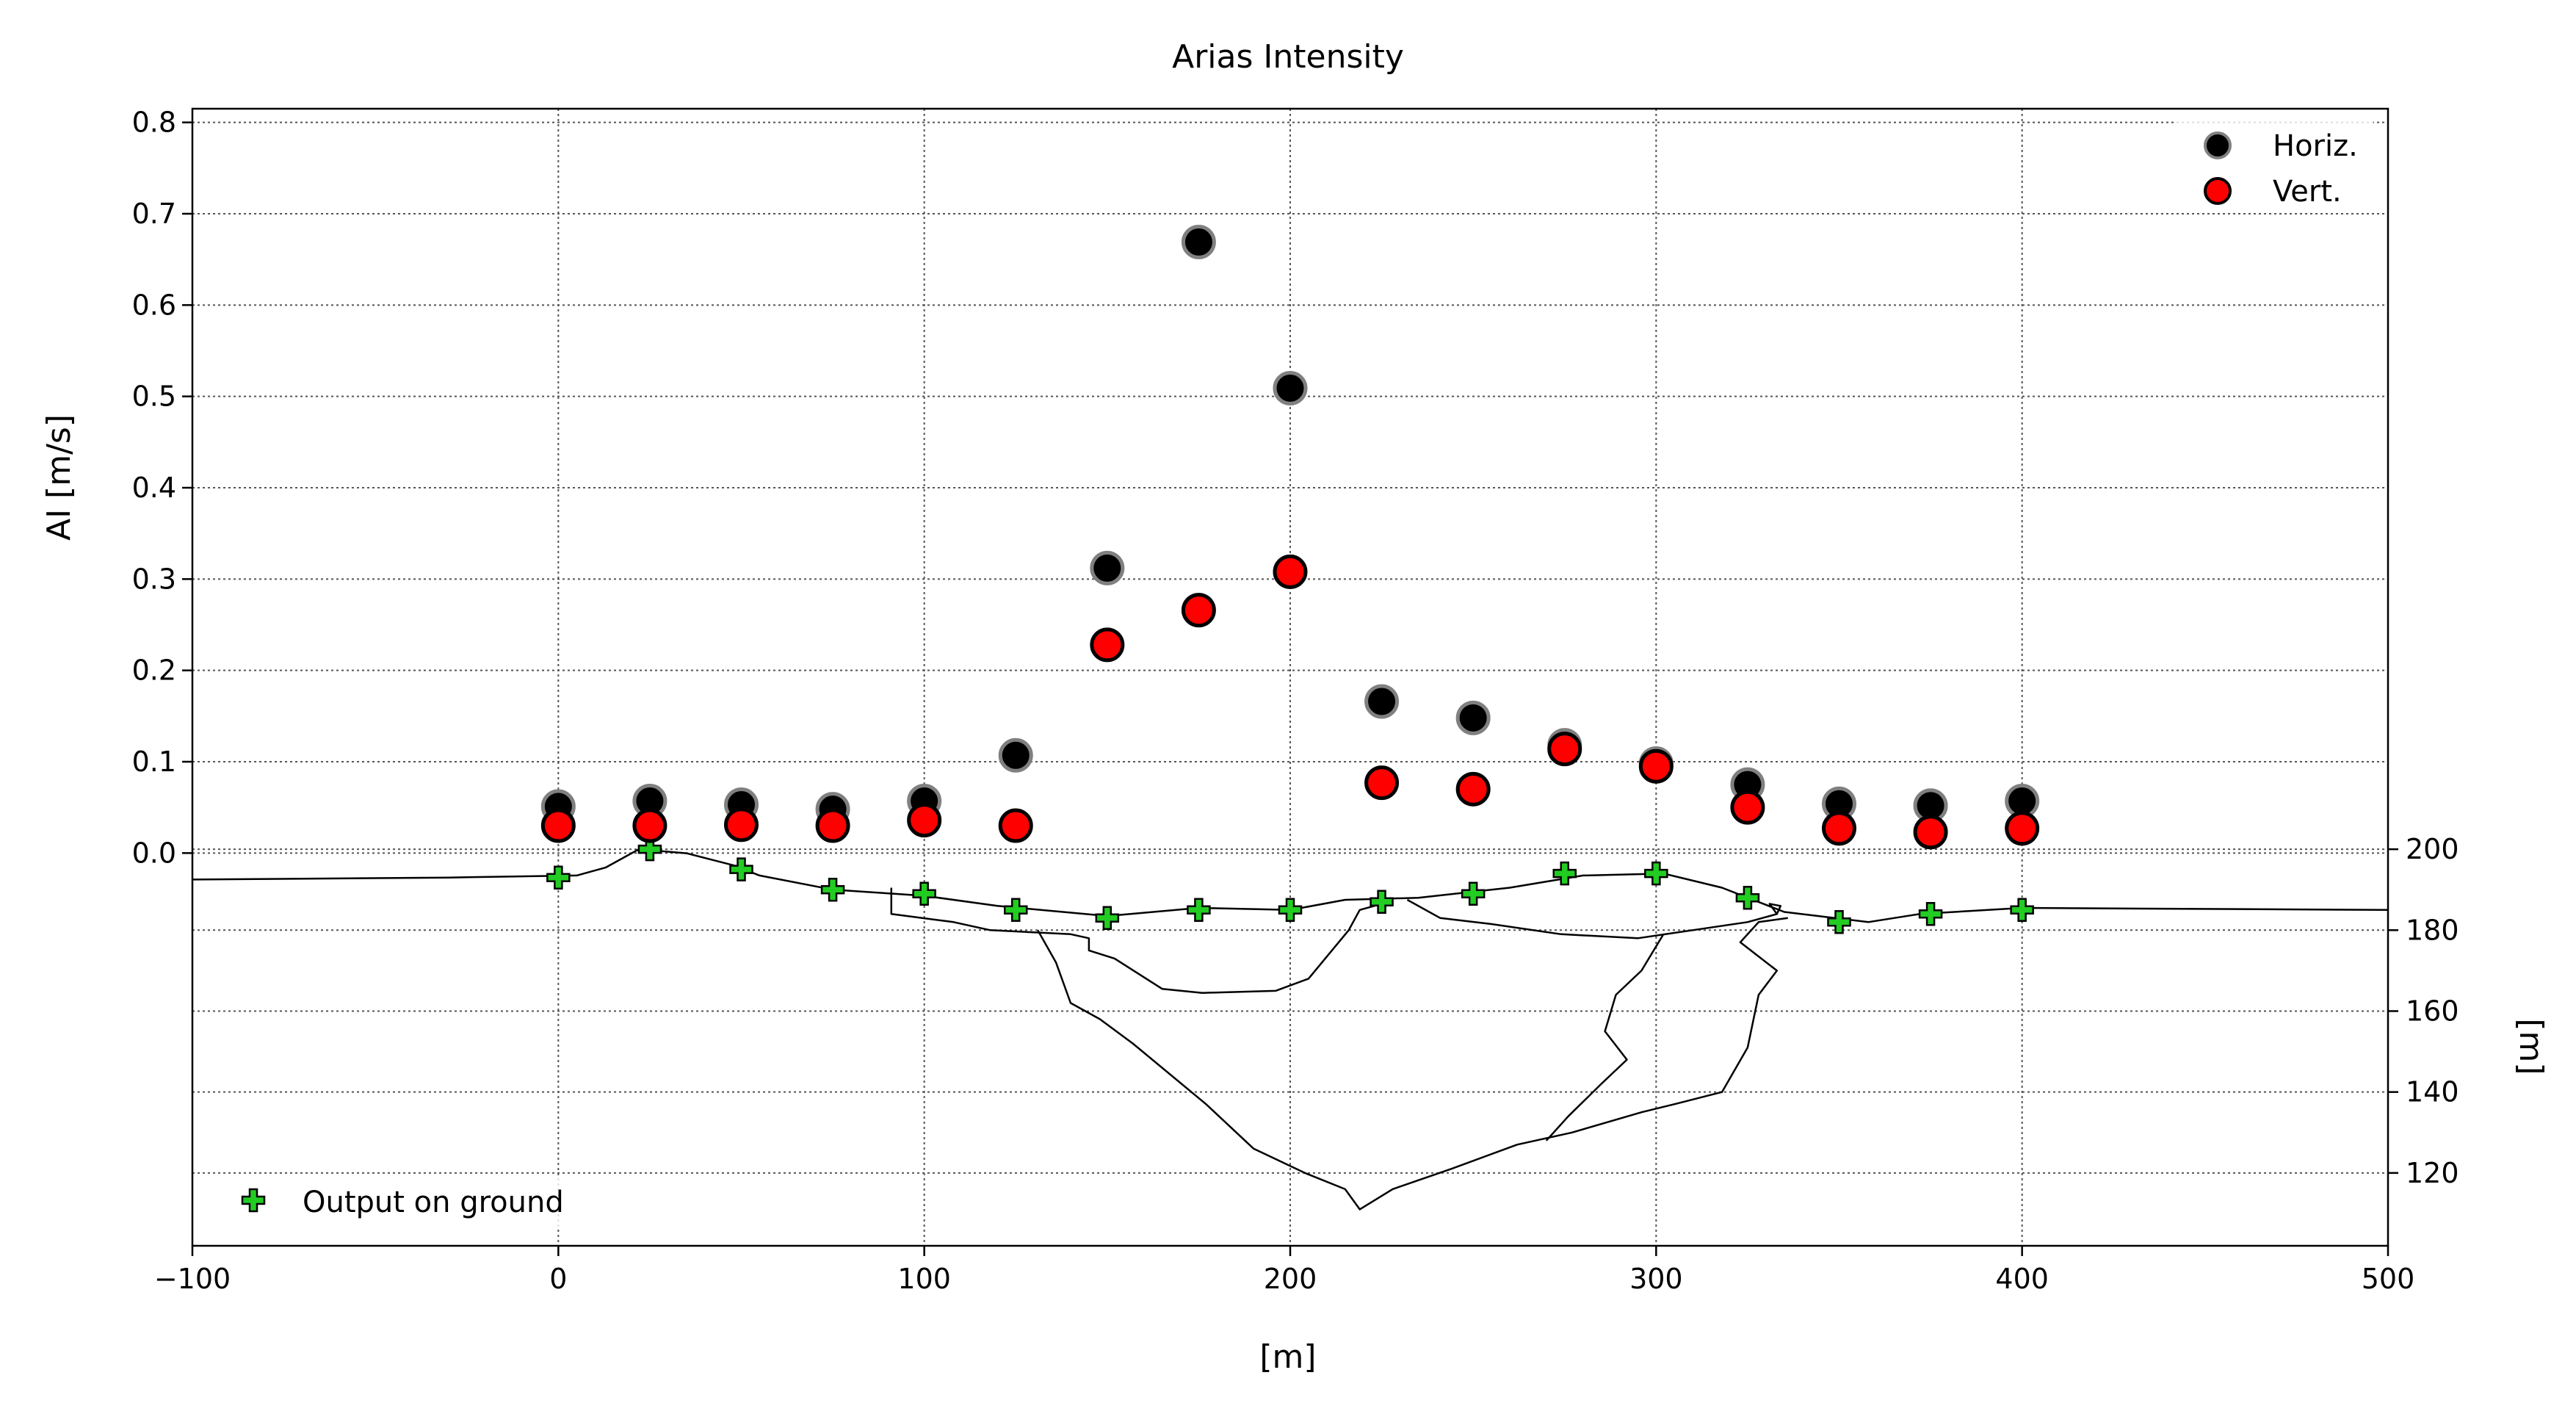 This screenshot has height=1414, width=2576. Describe the element at coordinates (1656, 1279) in the screenshot. I see `x-tick-label-4: 300` at that location.